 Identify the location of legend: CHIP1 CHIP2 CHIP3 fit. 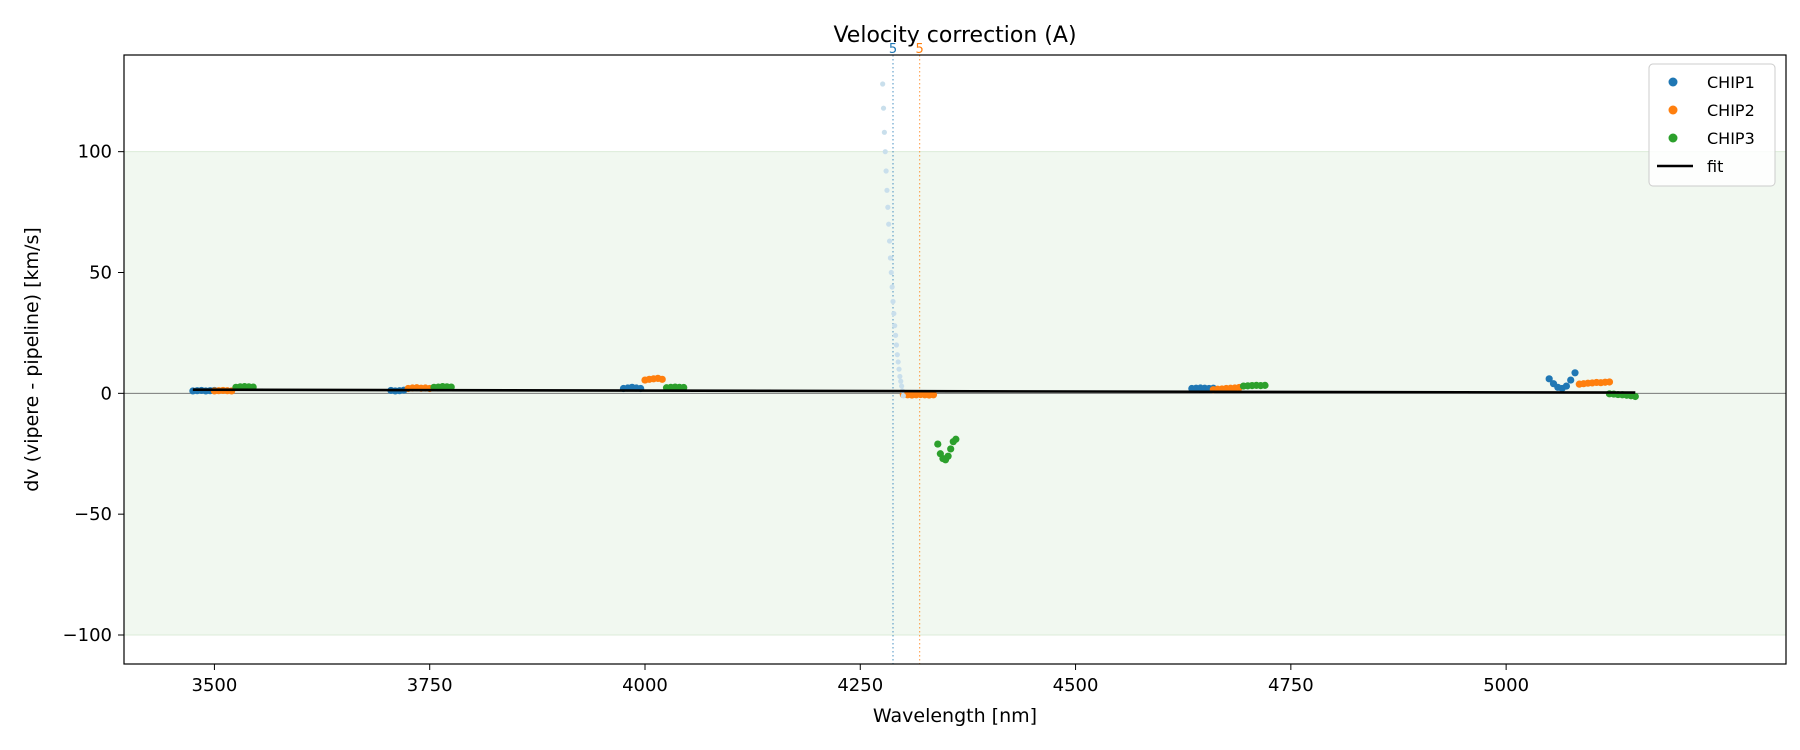
(1712, 125).